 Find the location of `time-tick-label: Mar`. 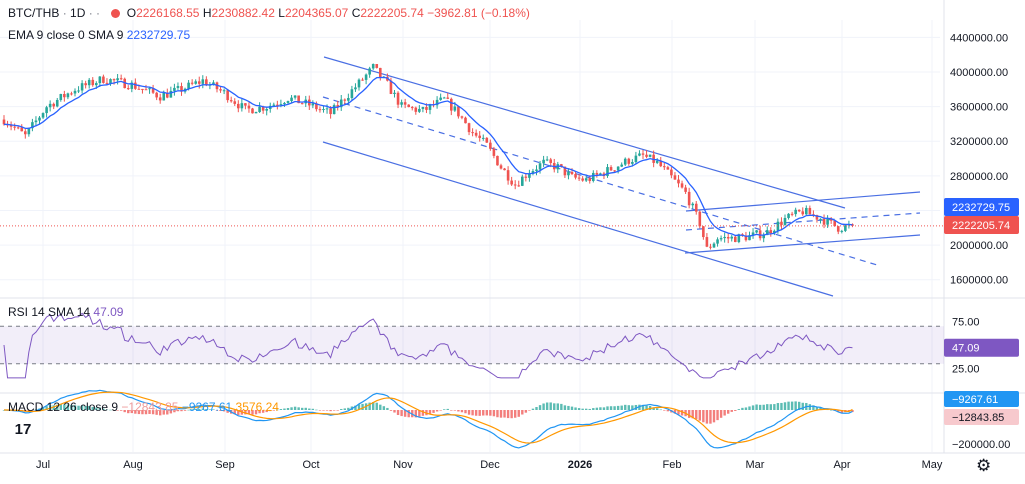

time-tick-label: Mar is located at coordinates (755, 465).